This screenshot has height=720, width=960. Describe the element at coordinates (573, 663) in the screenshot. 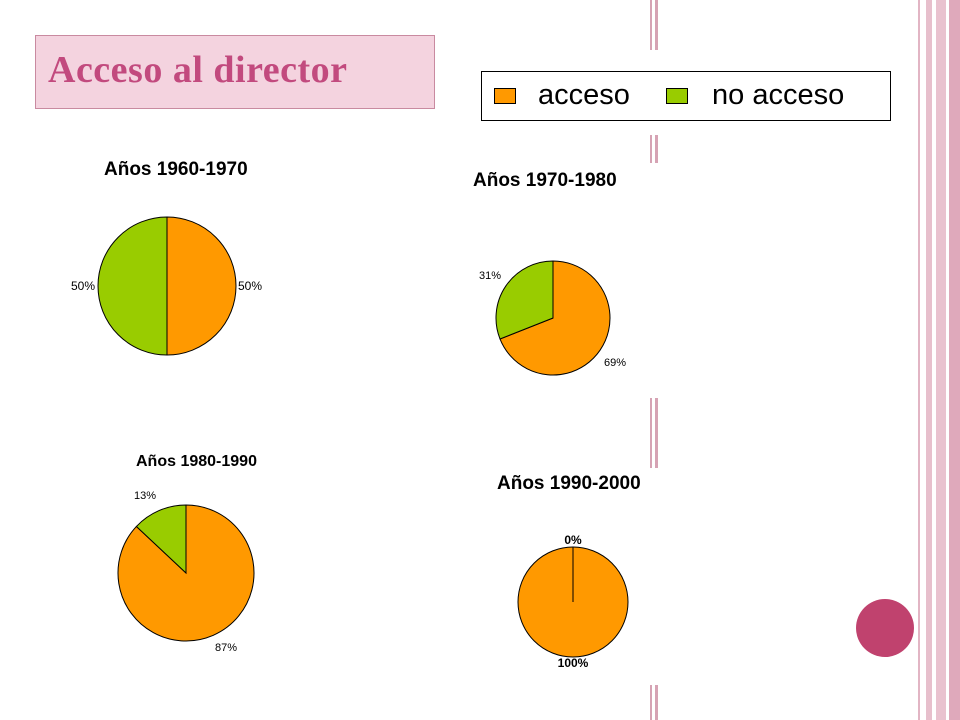

I see `pie-label-3-0: 100%` at that location.